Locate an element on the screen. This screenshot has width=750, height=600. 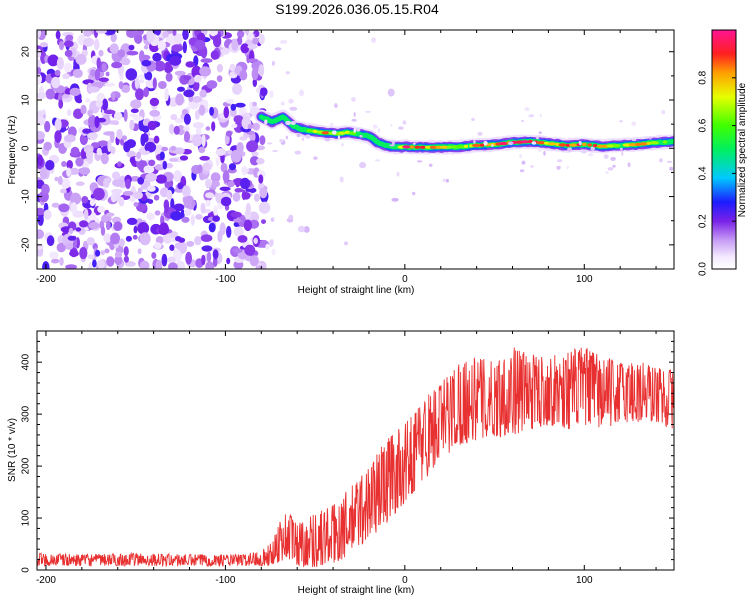
spectrogram-y-tick-label: 20 is located at coordinates (26, 52).